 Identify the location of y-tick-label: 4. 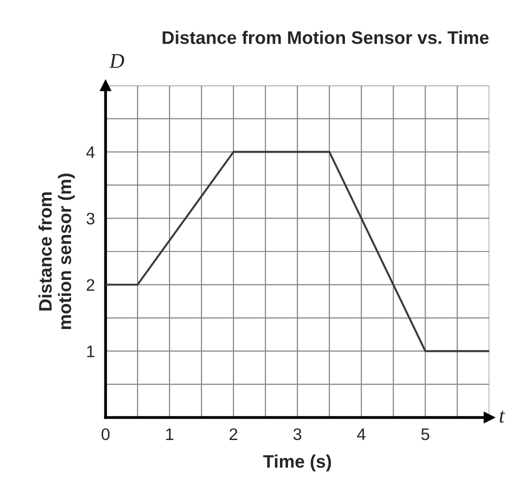
(90, 152).